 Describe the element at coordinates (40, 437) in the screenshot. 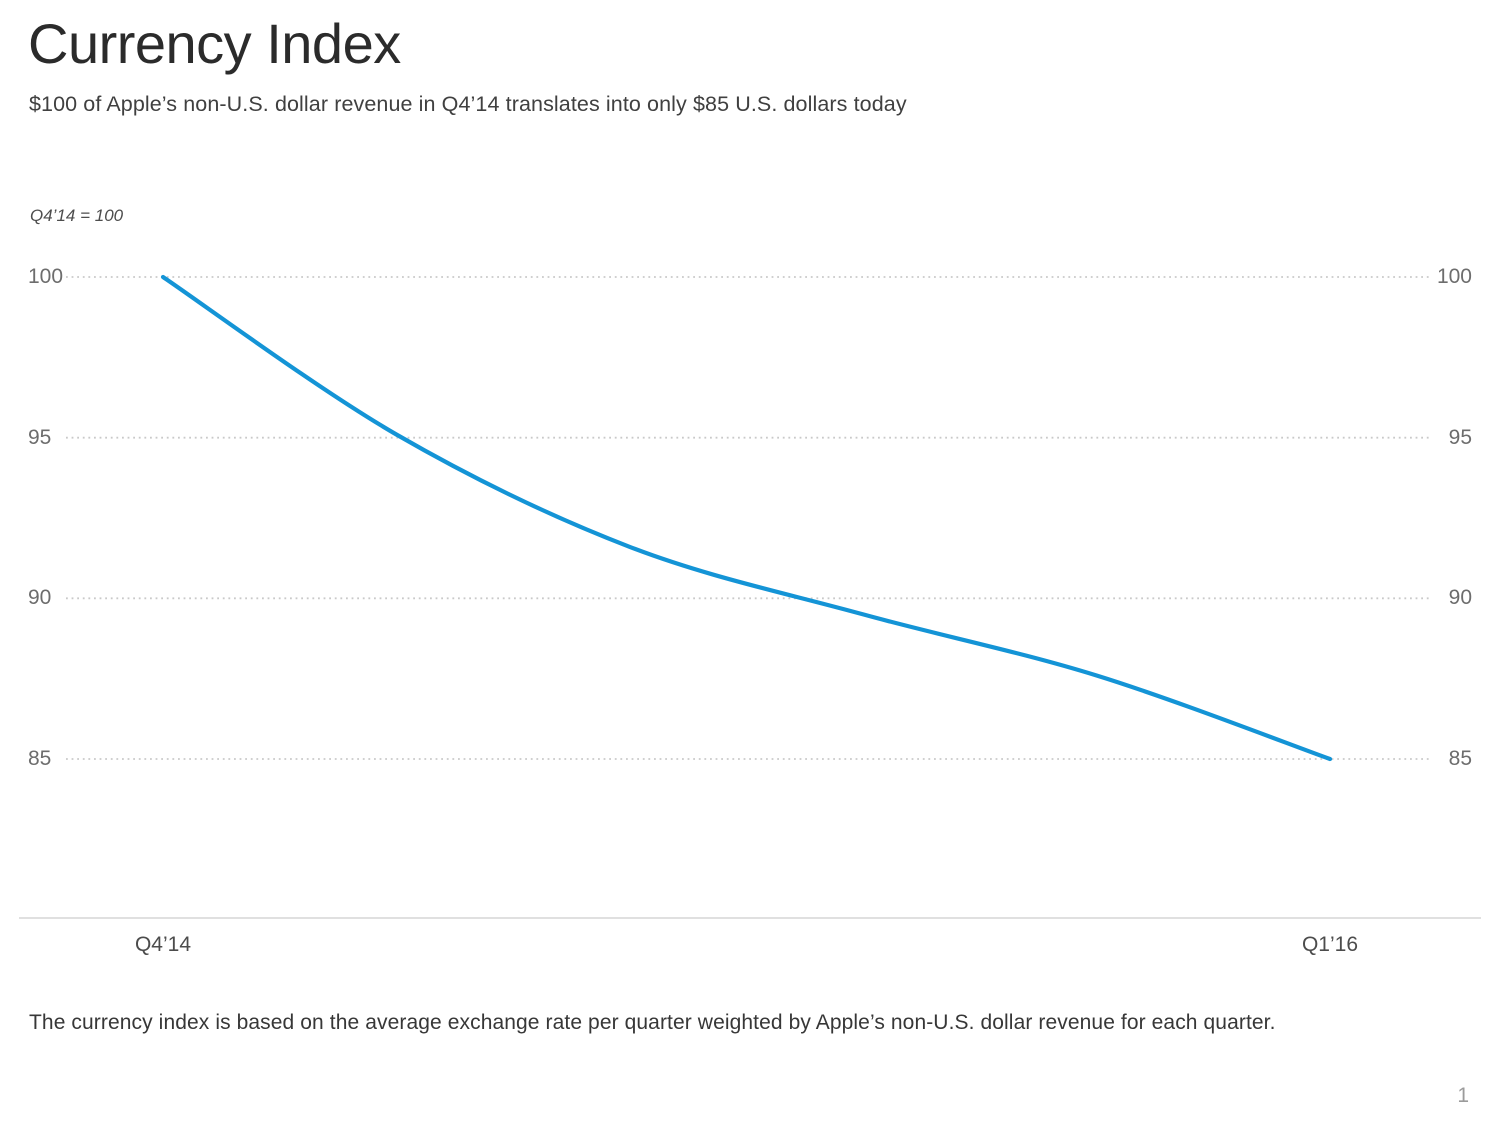

I see `ytick-left-95: 95` at that location.